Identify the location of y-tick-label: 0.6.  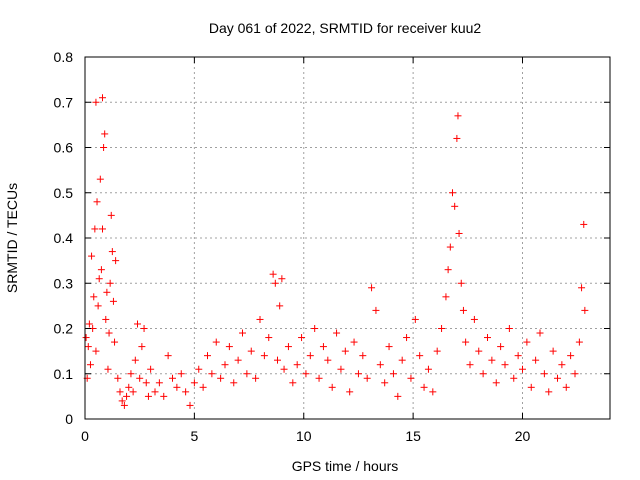
(64, 148).